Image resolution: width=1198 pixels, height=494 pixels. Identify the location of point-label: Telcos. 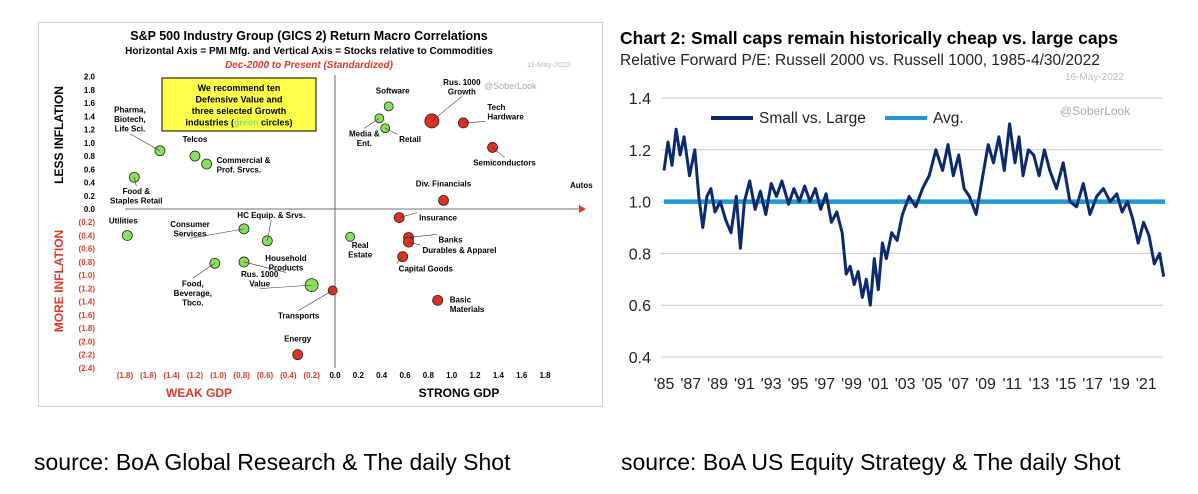
(195, 139).